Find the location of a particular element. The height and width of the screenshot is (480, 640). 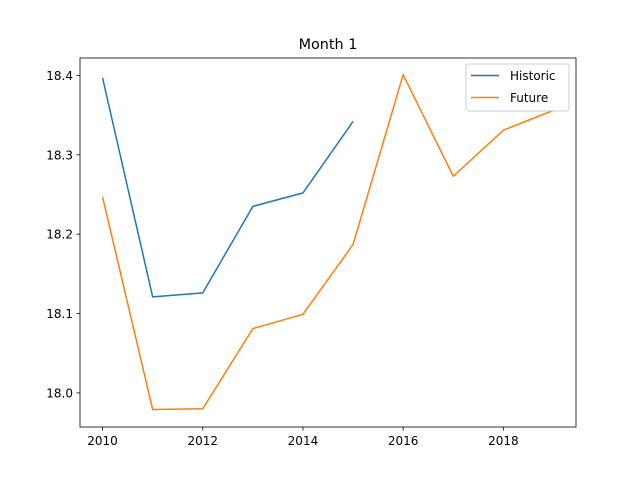

x-tick-label: 2010 is located at coordinates (102, 441).